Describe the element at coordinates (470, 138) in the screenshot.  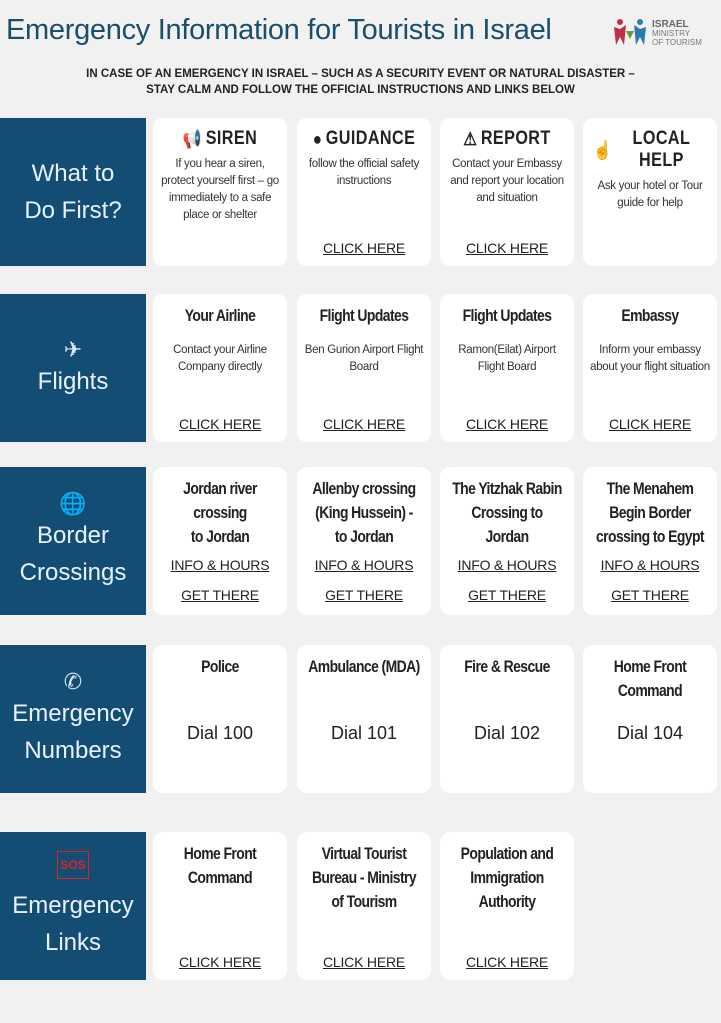
I see `warning-icon: ⚠` at that location.